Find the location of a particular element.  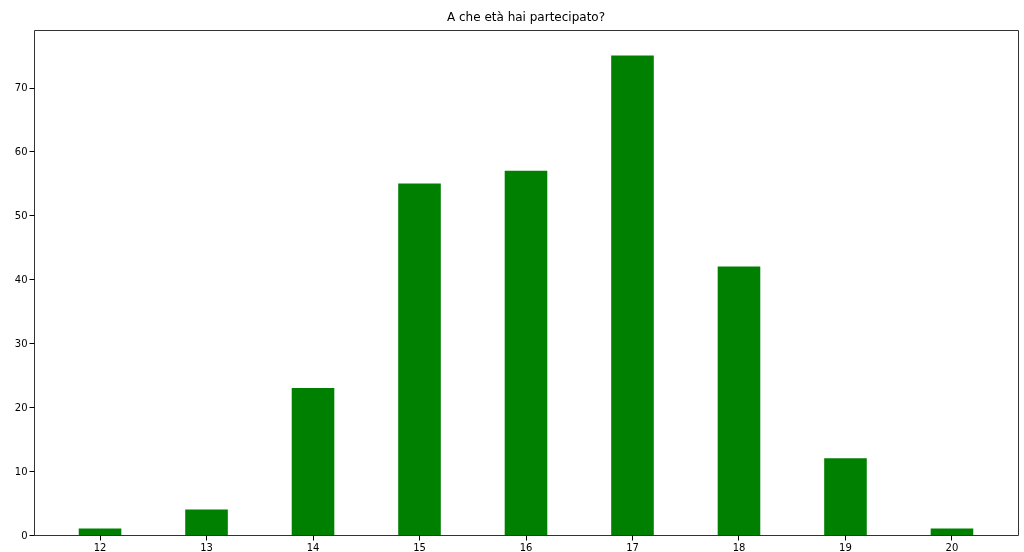

x-tick-label: 18 is located at coordinates (739, 546).